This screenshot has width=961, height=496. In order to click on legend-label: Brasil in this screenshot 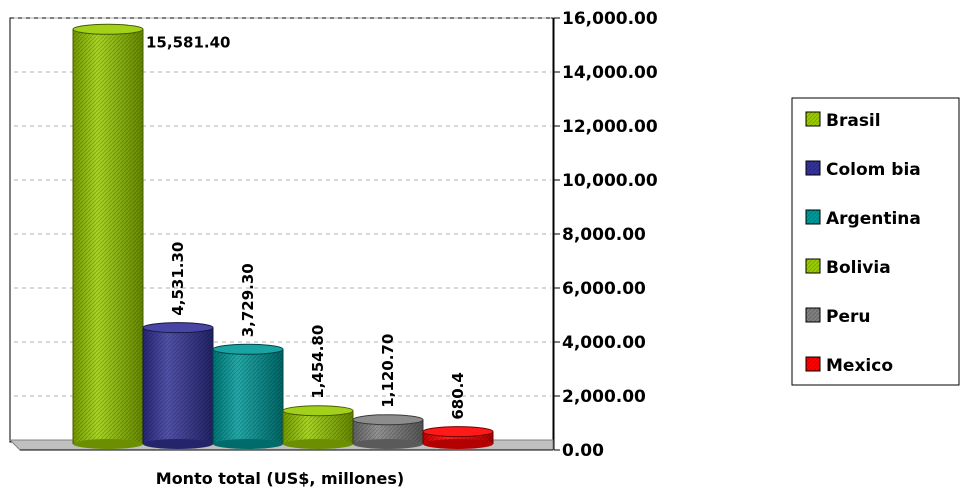, I will do `click(853, 121)`.